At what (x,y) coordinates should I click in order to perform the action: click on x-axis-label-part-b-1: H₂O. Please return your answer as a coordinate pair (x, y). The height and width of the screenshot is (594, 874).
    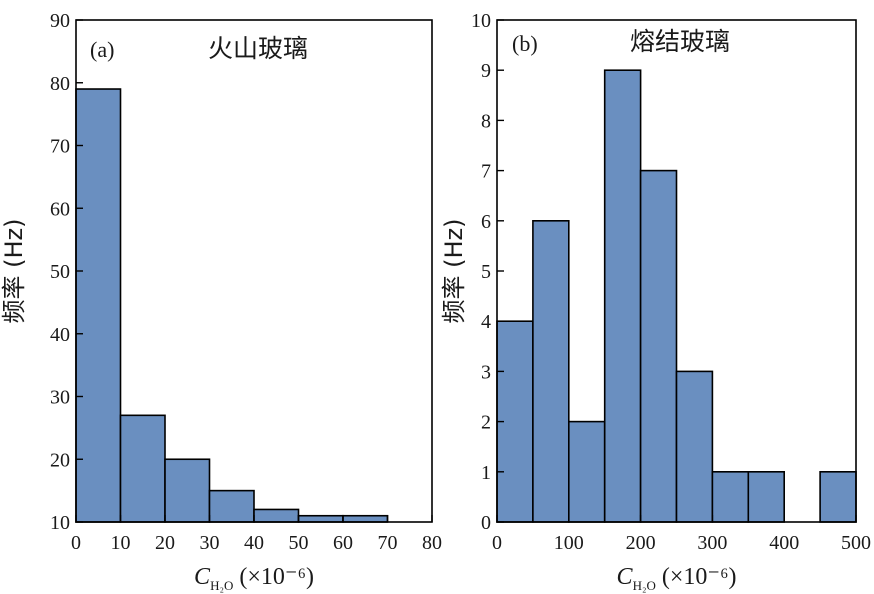
    Looking at the image, I should click on (644, 585).